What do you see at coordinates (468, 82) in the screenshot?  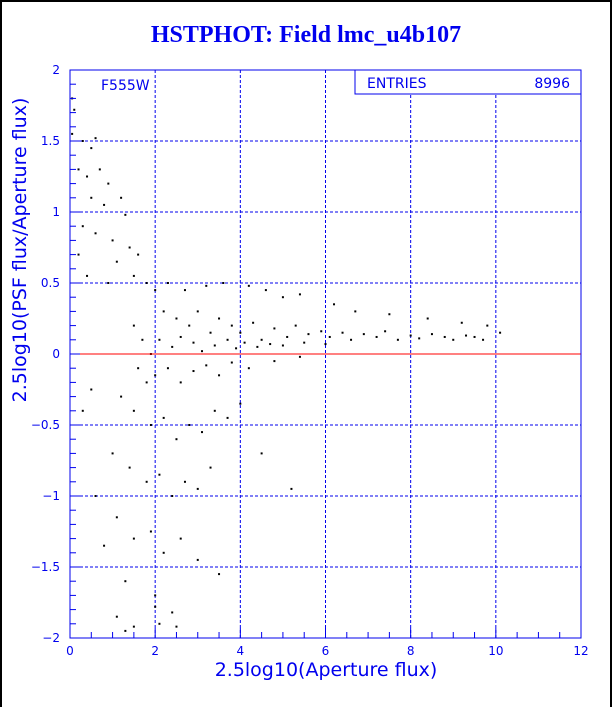 I see `stats-box: ENTRIES 8996` at bounding box center [468, 82].